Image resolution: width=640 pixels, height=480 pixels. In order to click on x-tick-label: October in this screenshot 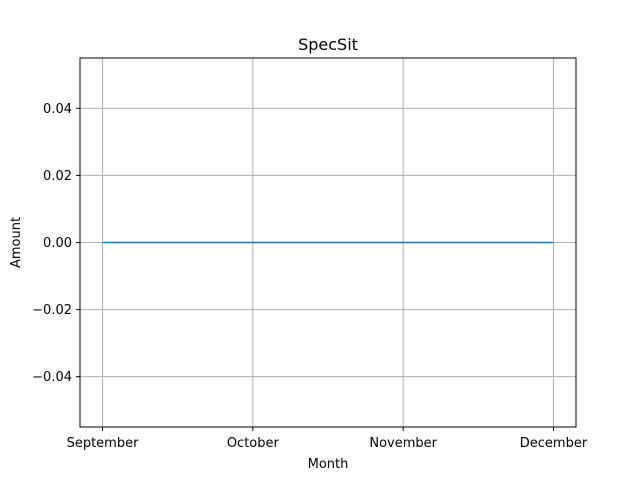, I will do `click(253, 443)`.